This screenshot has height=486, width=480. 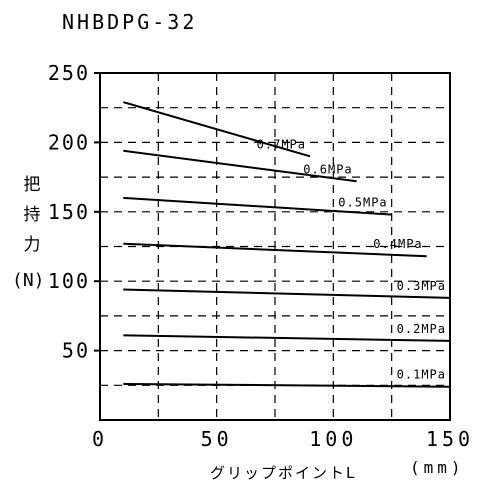 What do you see at coordinates (130, 22) in the screenshot?
I see `chart-title: NHBDPG-32` at bounding box center [130, 22].